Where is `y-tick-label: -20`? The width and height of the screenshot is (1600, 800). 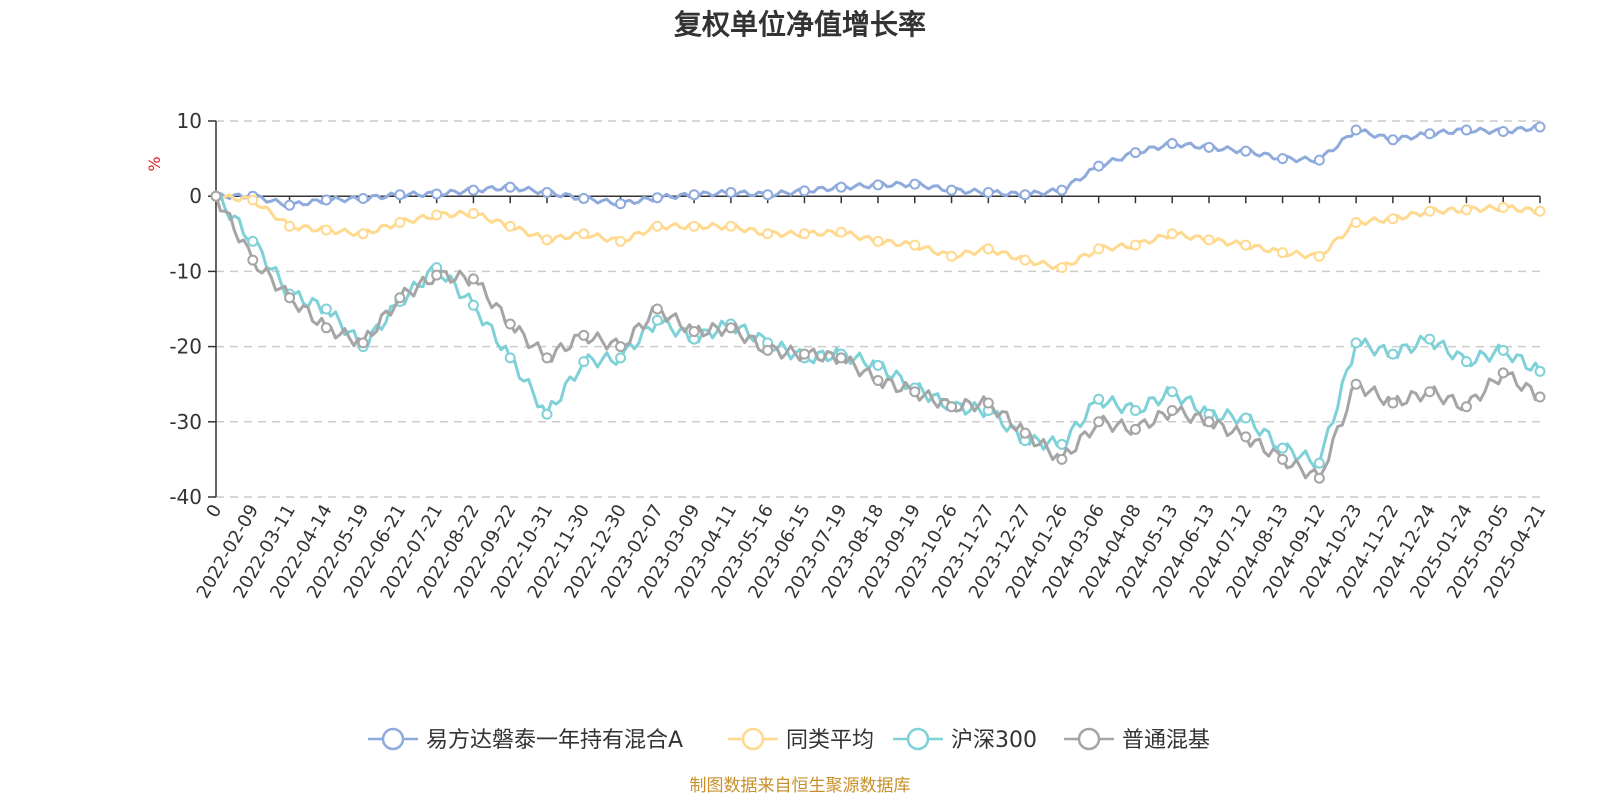
y-tick-label: -20 is located at coordinates (185, 347).